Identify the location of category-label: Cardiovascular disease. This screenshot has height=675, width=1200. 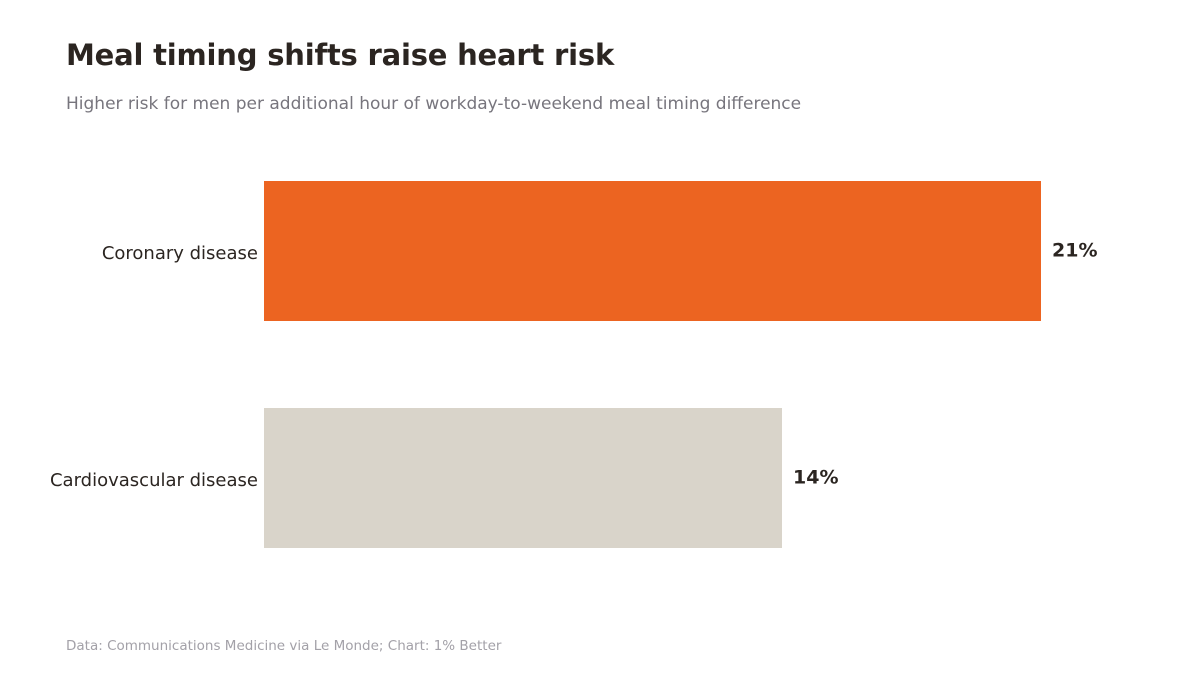
(154, 480).